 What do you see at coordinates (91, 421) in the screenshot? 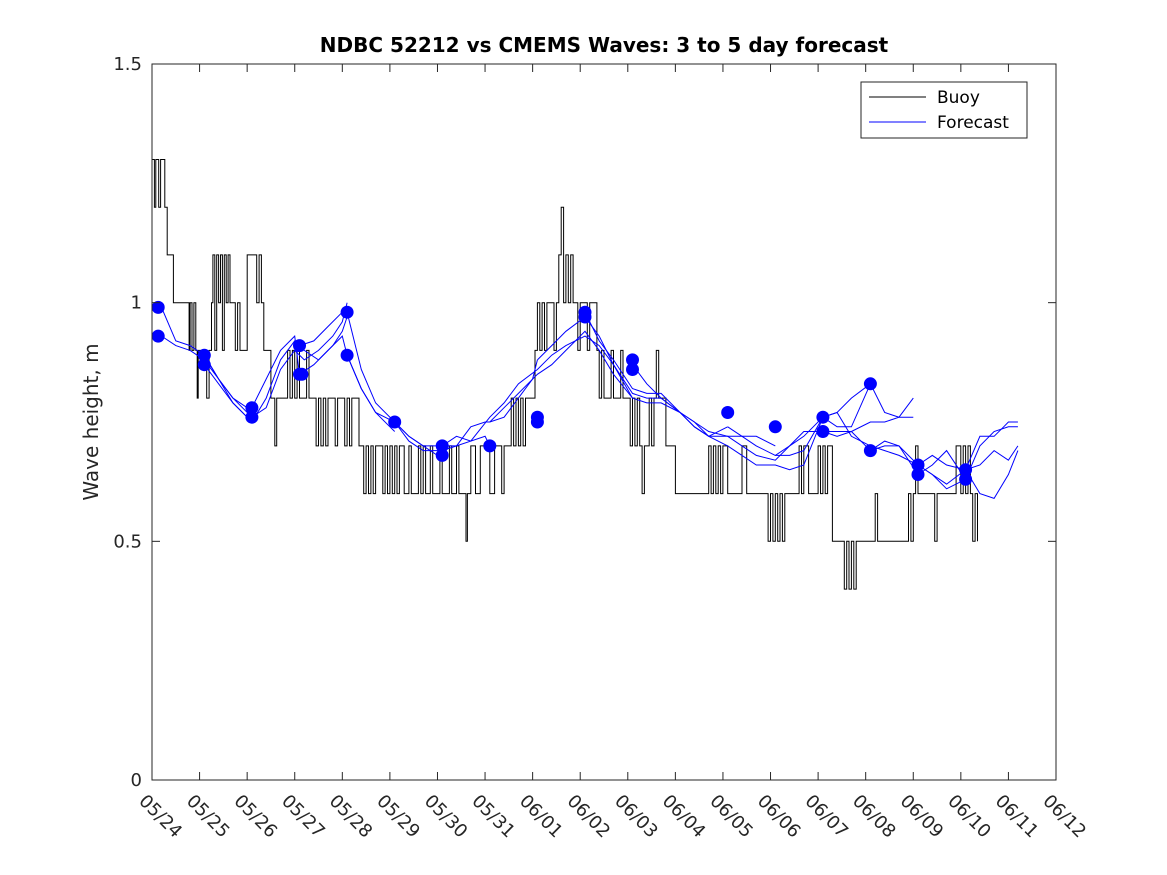
I see `y-axis-label: Wave height, m` at bounding box center [91, 421].